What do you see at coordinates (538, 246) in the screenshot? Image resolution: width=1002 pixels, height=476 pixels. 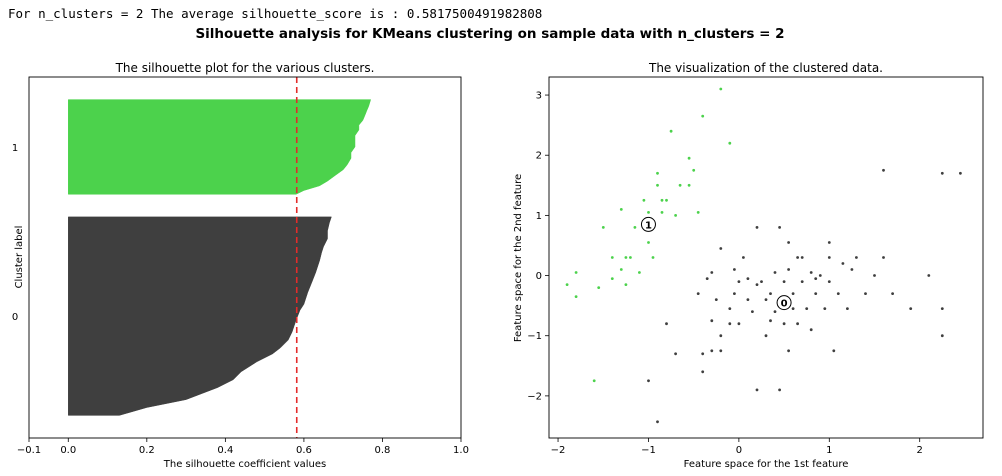 I see `scatter-y-ticks: −2 −1 0 1 2 3` at bounding box center [538, 246].